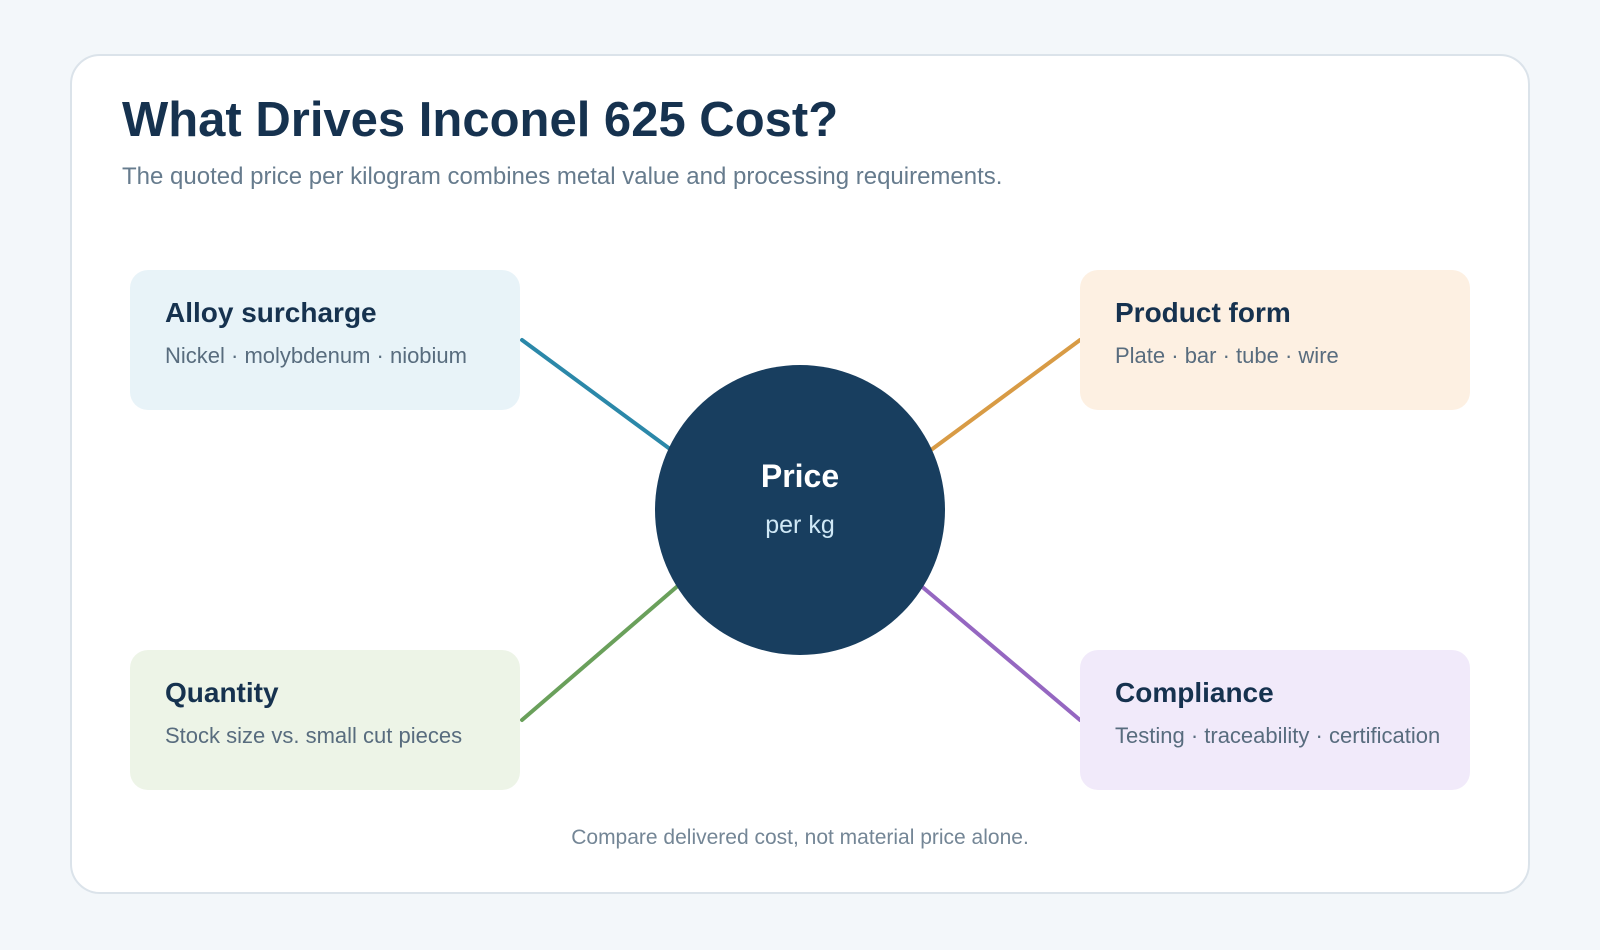 This screenshot has width=1600, height=950. What do you see at coordinates (314, 735) in the screenshot?
I see `factor-detail: Stock size vs. small cut pieces` at bounding box center [314, 735].